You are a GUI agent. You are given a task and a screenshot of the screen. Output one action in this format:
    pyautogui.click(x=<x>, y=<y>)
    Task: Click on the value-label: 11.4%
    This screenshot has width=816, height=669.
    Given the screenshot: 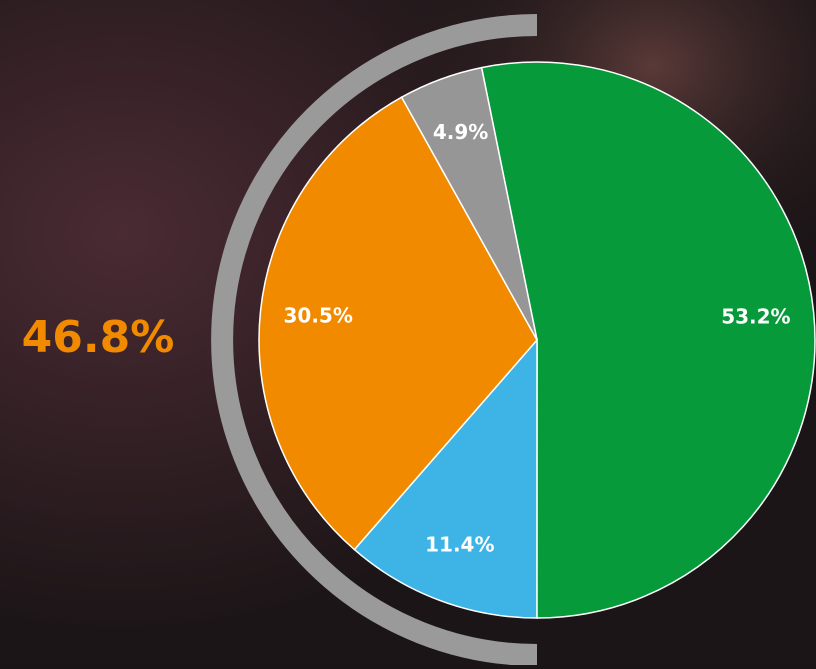 What is the action you would take?
    pyautogui.click(x=459, y=545)
    